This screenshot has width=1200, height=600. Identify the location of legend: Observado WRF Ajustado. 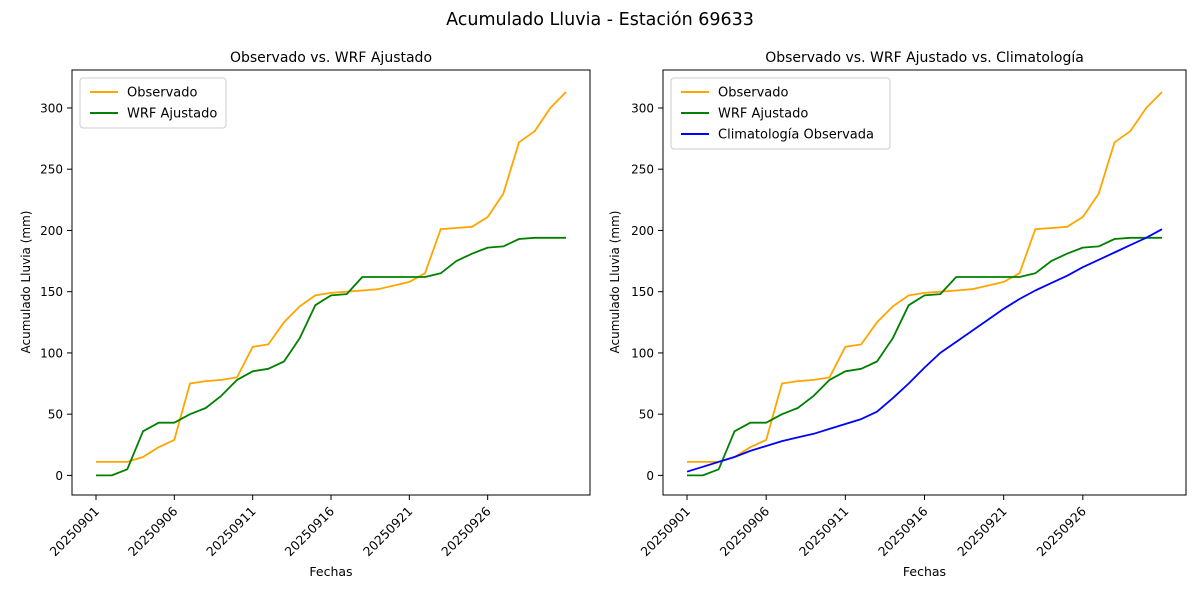
(153, 103).